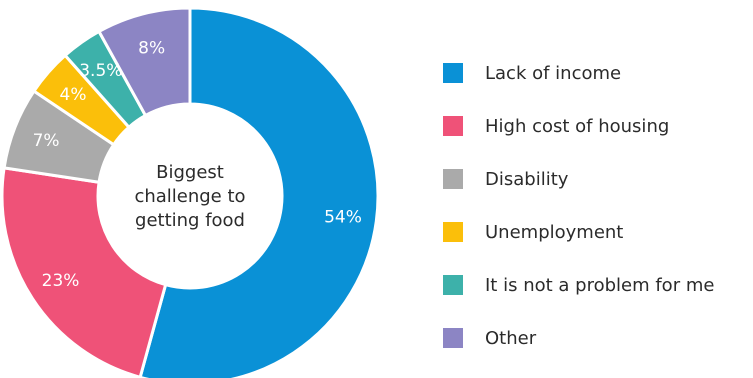 This screenshot has height=378, width=753. Describe the element at coordinates (144, 62) in the screenshot. I see `slice-other` at that location.